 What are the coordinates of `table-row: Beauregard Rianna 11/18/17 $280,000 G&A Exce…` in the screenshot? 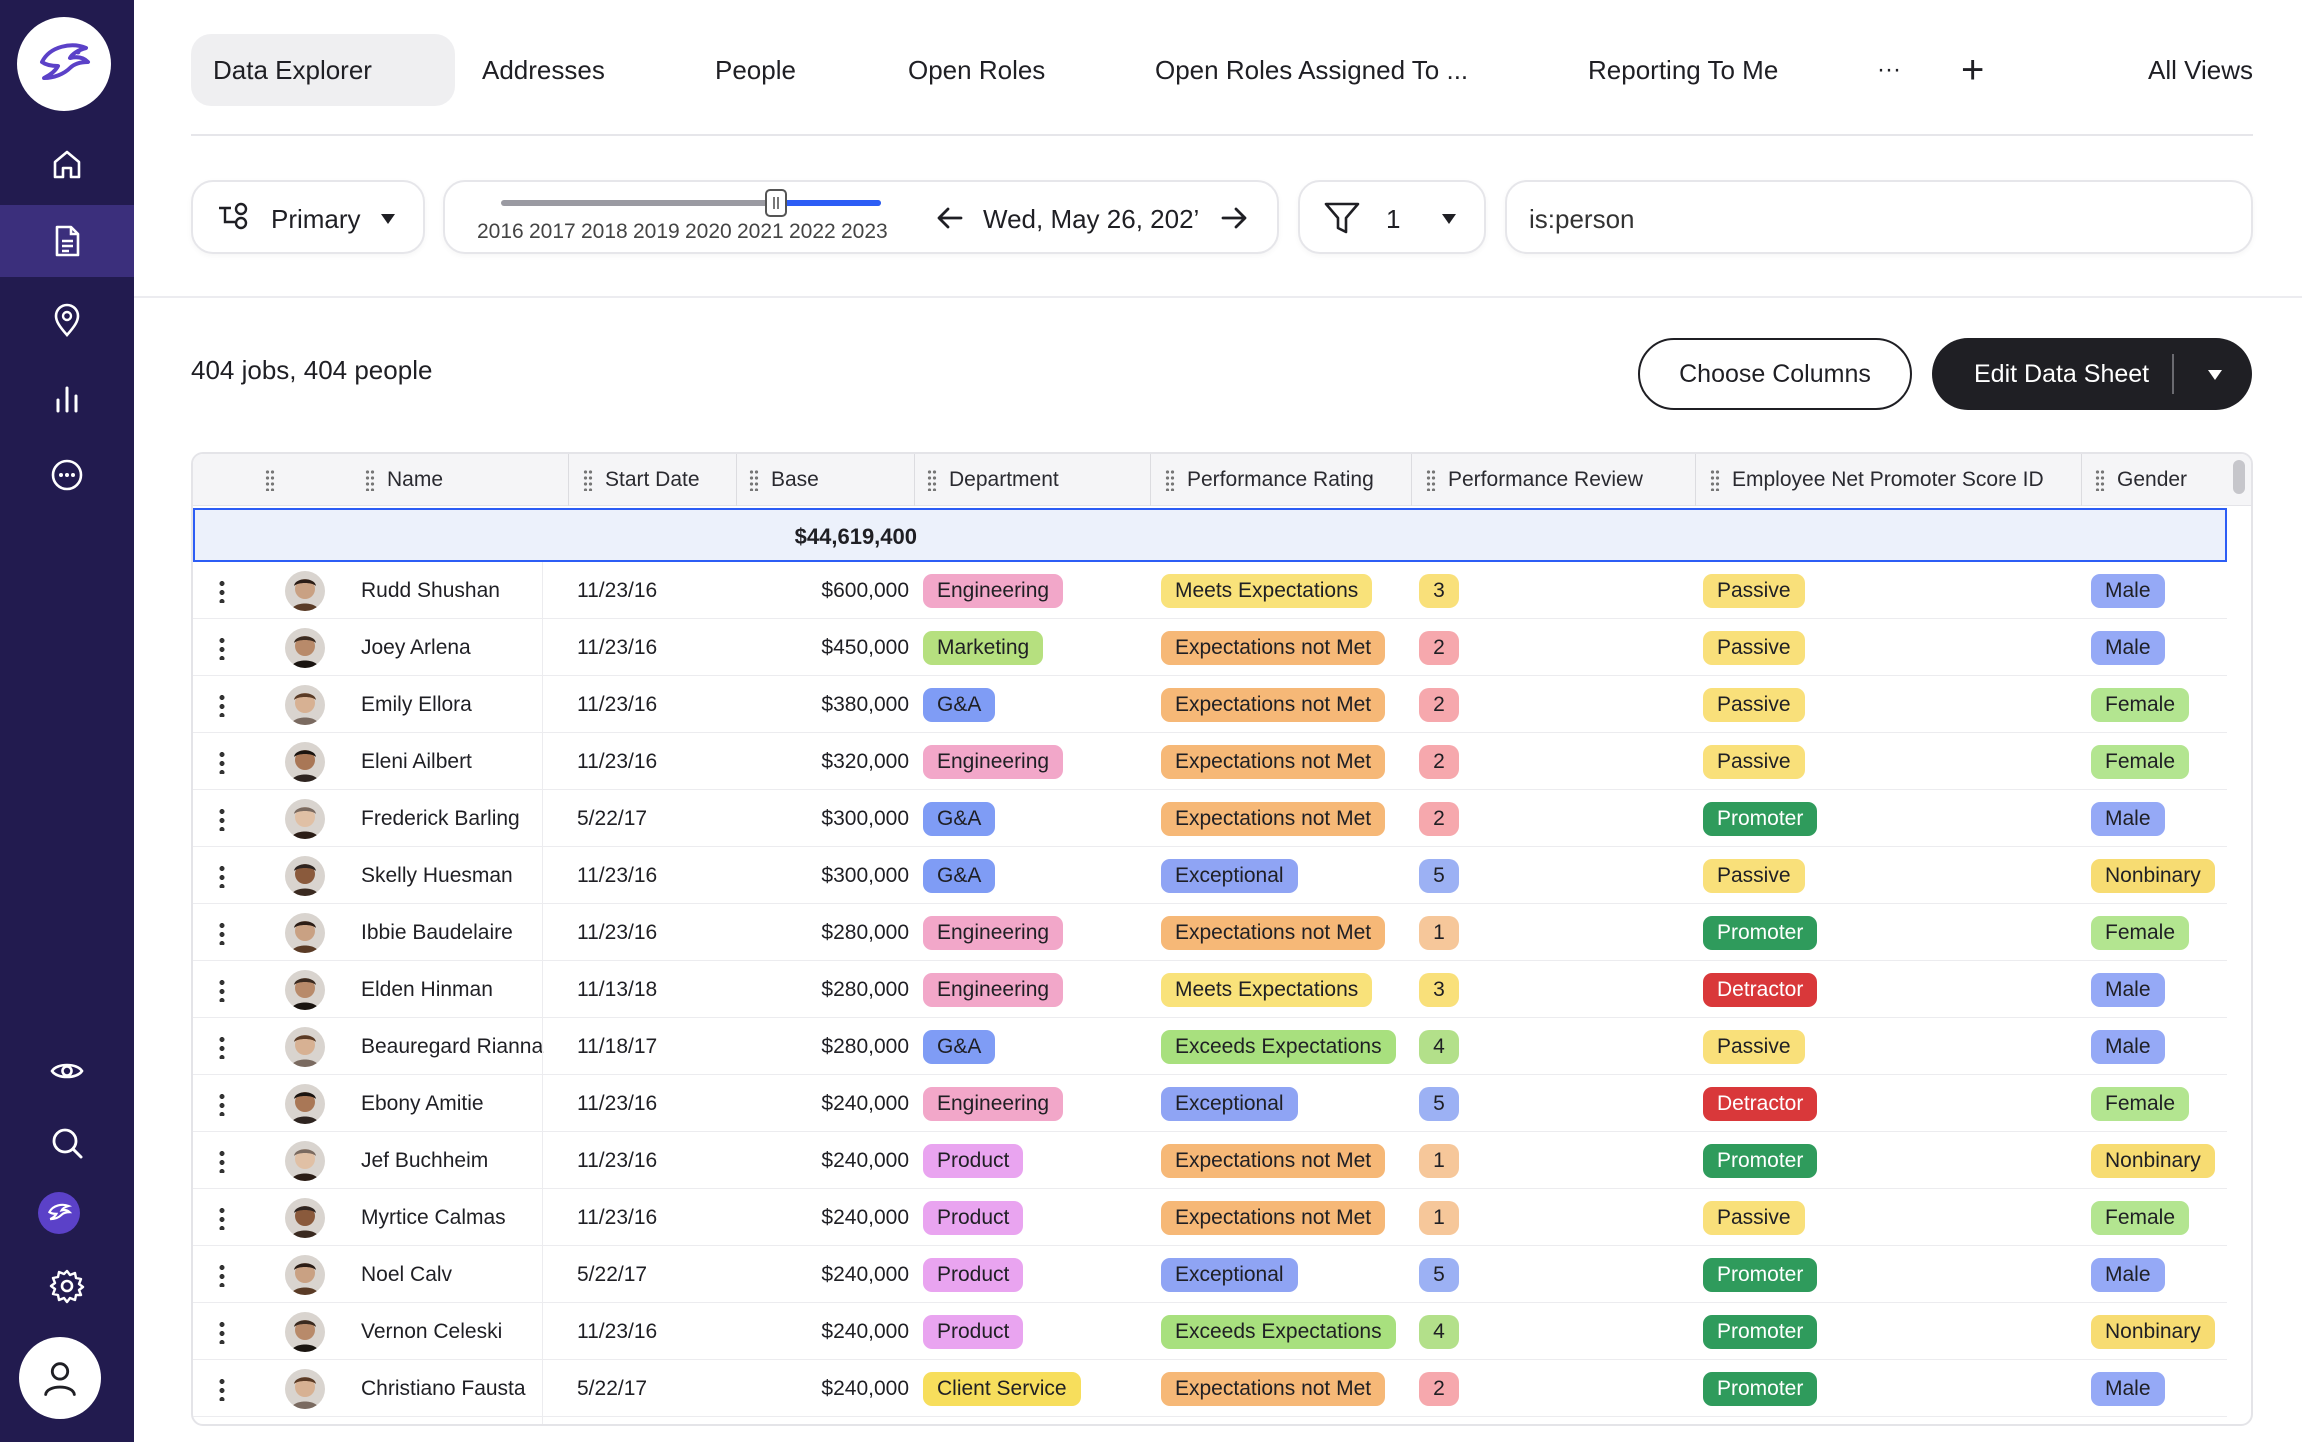 It's located at (1210, 1046).